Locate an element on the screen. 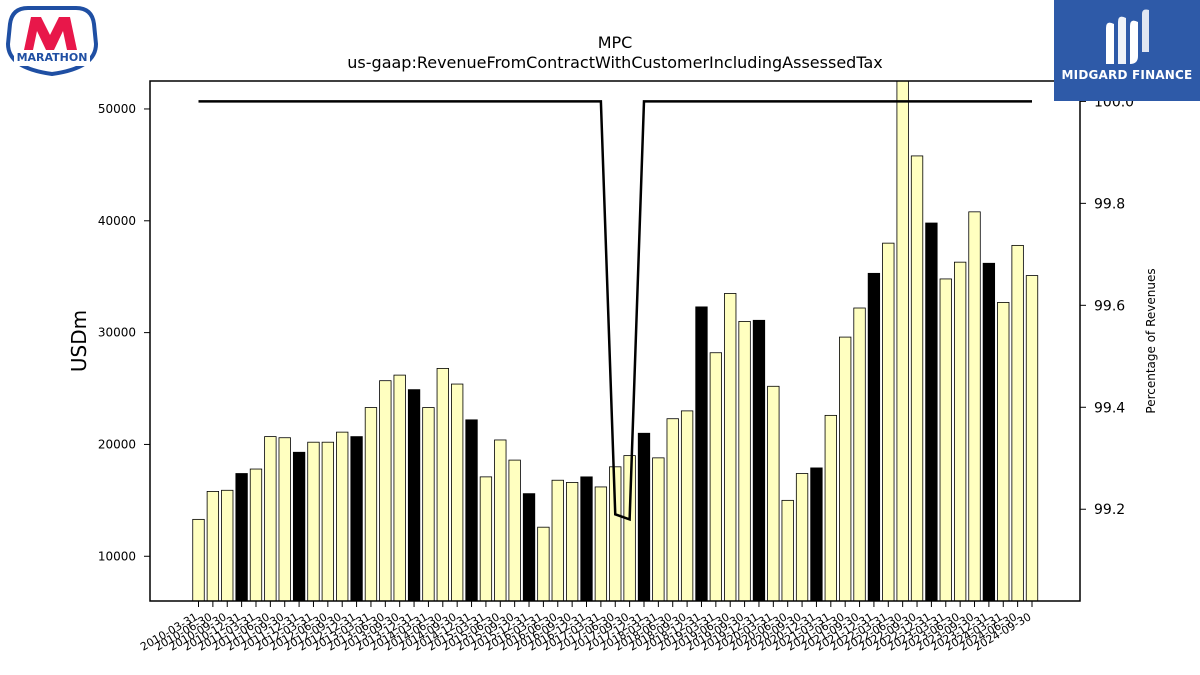  y-axis-ticks: 10000 20000 30000 40000 50000 is located at coordinates (124, 332).